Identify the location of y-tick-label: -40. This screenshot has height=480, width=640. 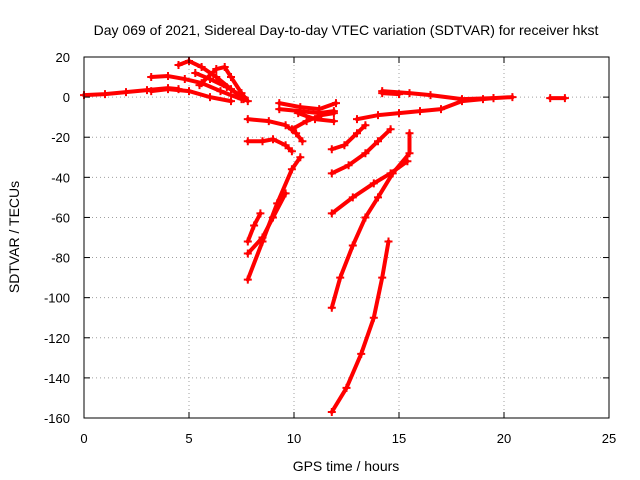
(60, 177).